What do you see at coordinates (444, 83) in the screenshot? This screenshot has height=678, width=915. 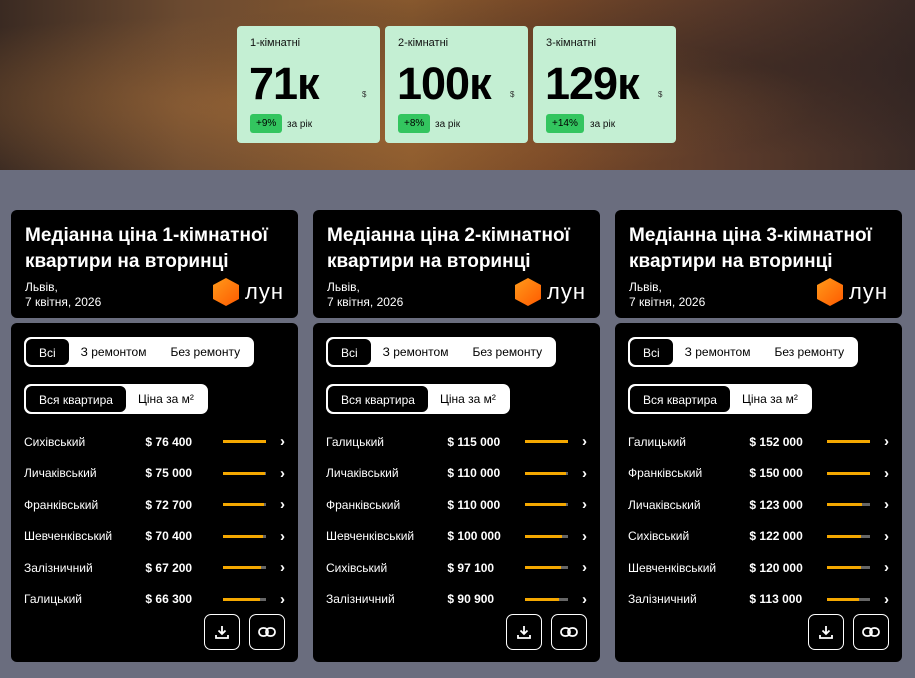 I see `stat-value: 100к` at bounding box center [444, 83].